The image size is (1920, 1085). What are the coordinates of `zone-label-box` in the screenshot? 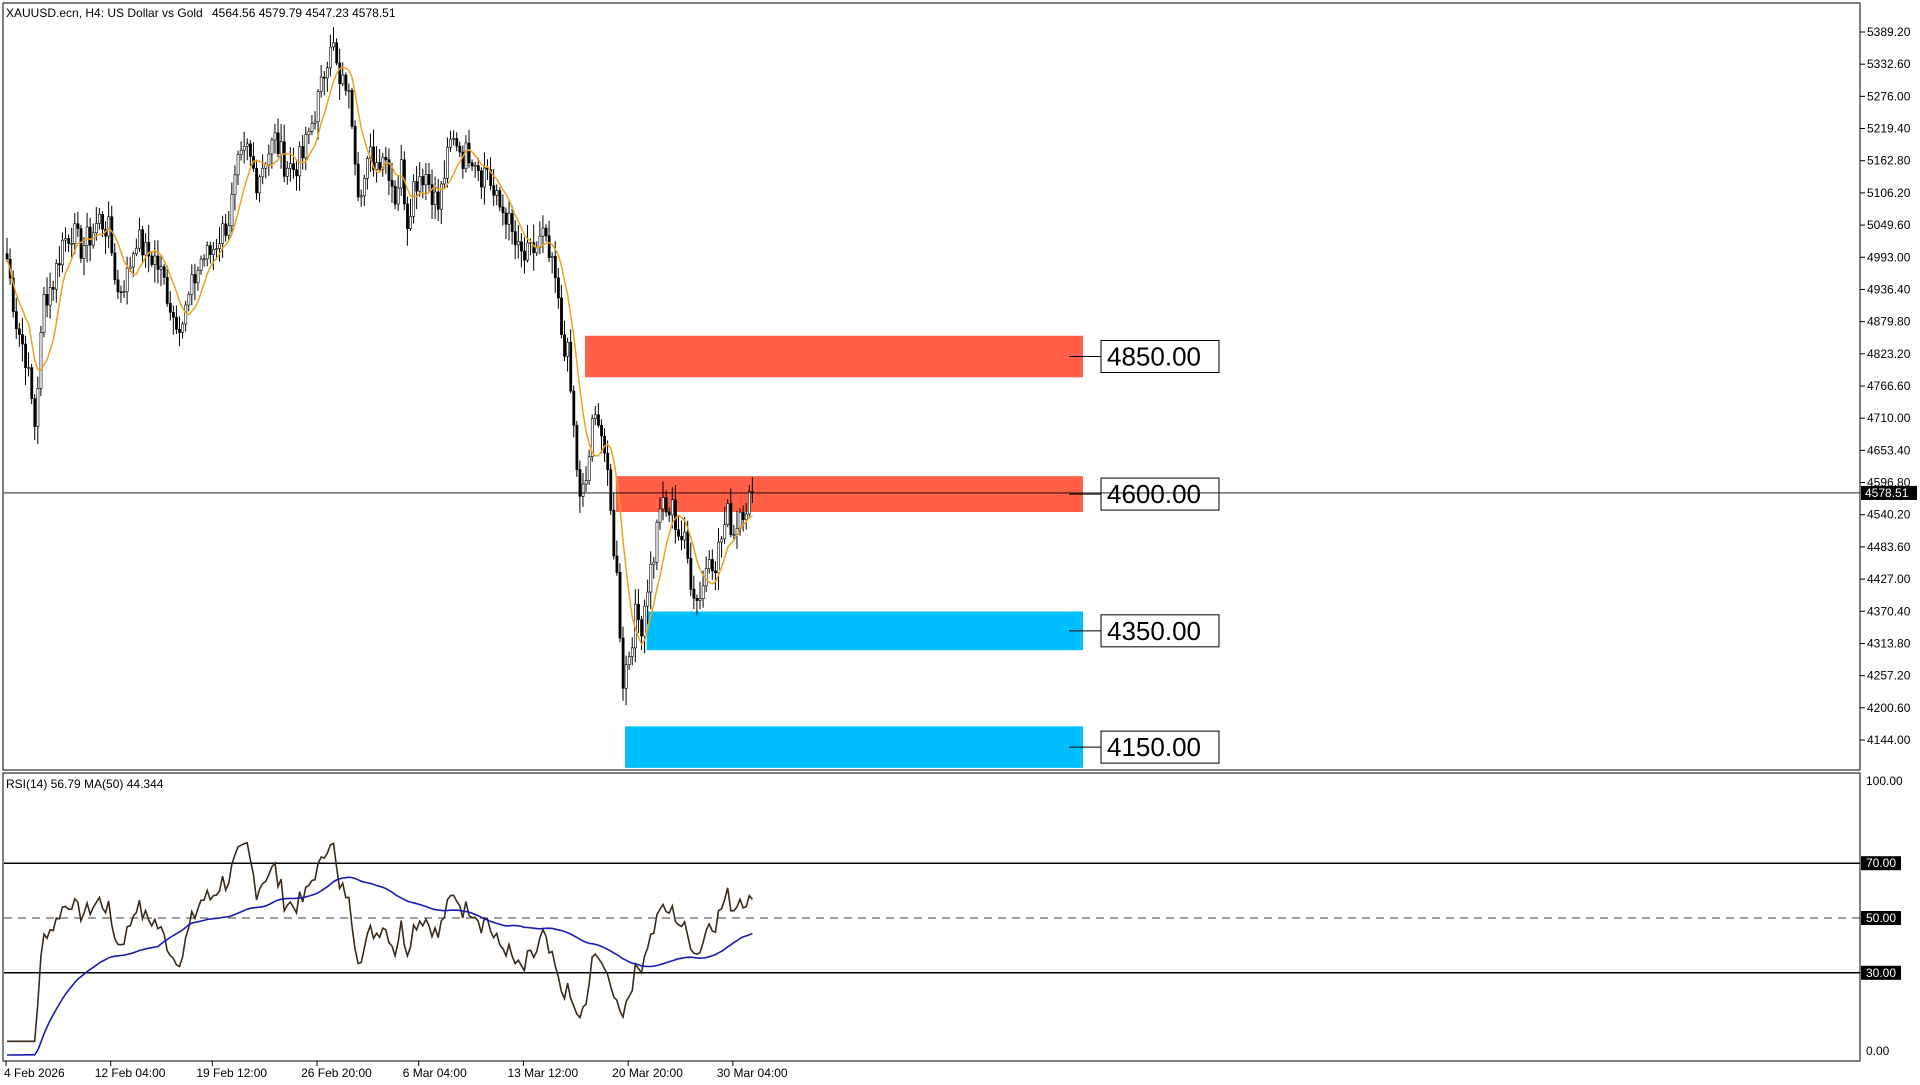 It's located at (1160, 494).